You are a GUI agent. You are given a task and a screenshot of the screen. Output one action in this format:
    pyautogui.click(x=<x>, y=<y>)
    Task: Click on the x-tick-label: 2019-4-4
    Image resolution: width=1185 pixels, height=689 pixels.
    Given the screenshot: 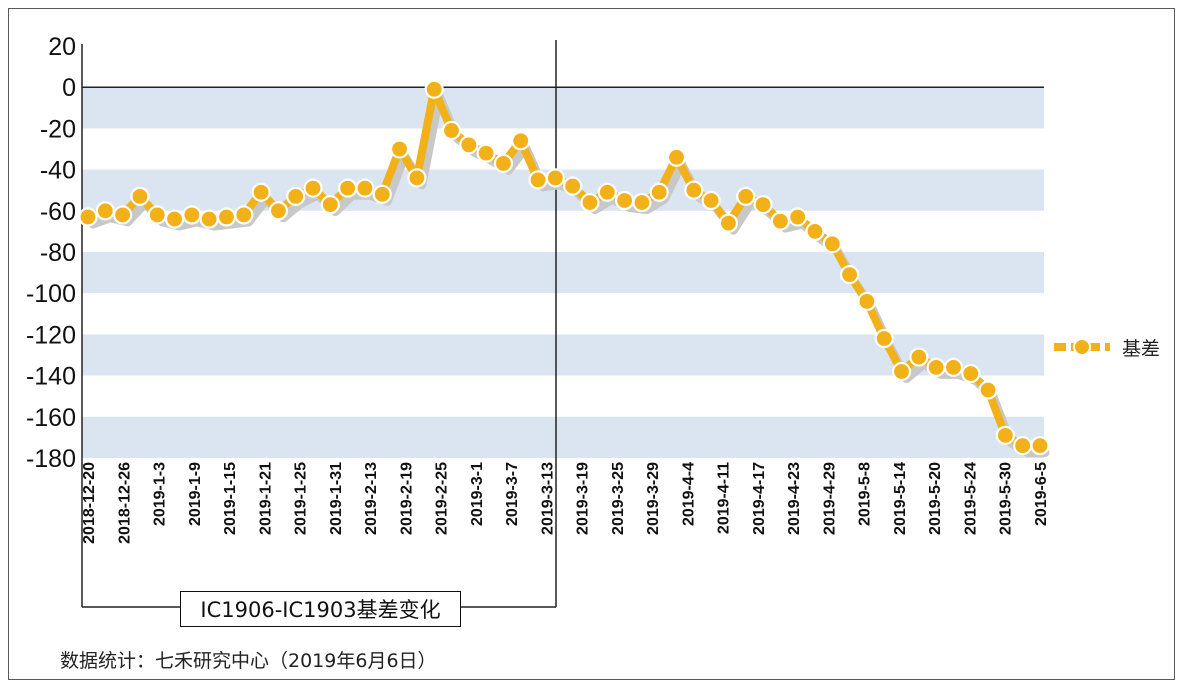 What is the action you would take?
    pyautogui.click(x=688, y=494)
    